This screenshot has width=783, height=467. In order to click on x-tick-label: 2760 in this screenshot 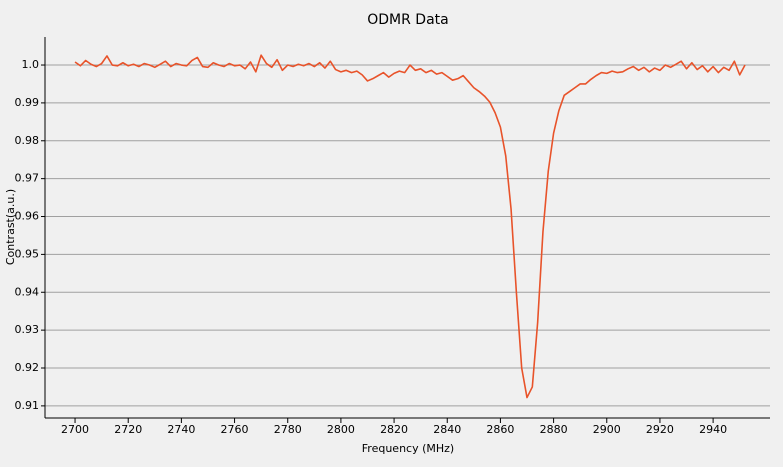, I will do `click(235, 429)`.